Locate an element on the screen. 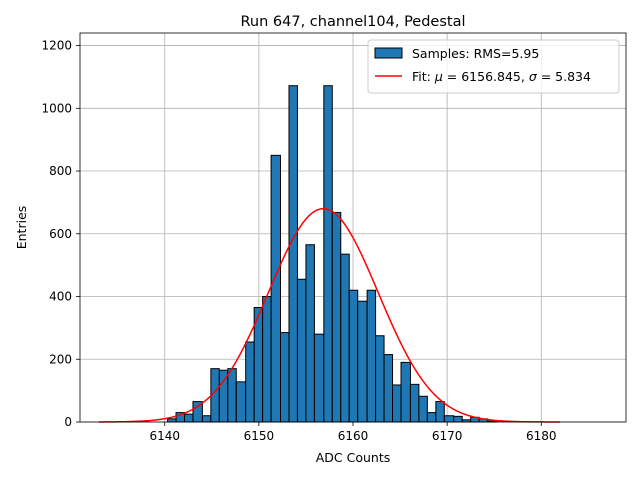 Image resolution: width=640 pixels, height=480 pixels. y-tick-label: 1000 is located at coordinates (56, 108).